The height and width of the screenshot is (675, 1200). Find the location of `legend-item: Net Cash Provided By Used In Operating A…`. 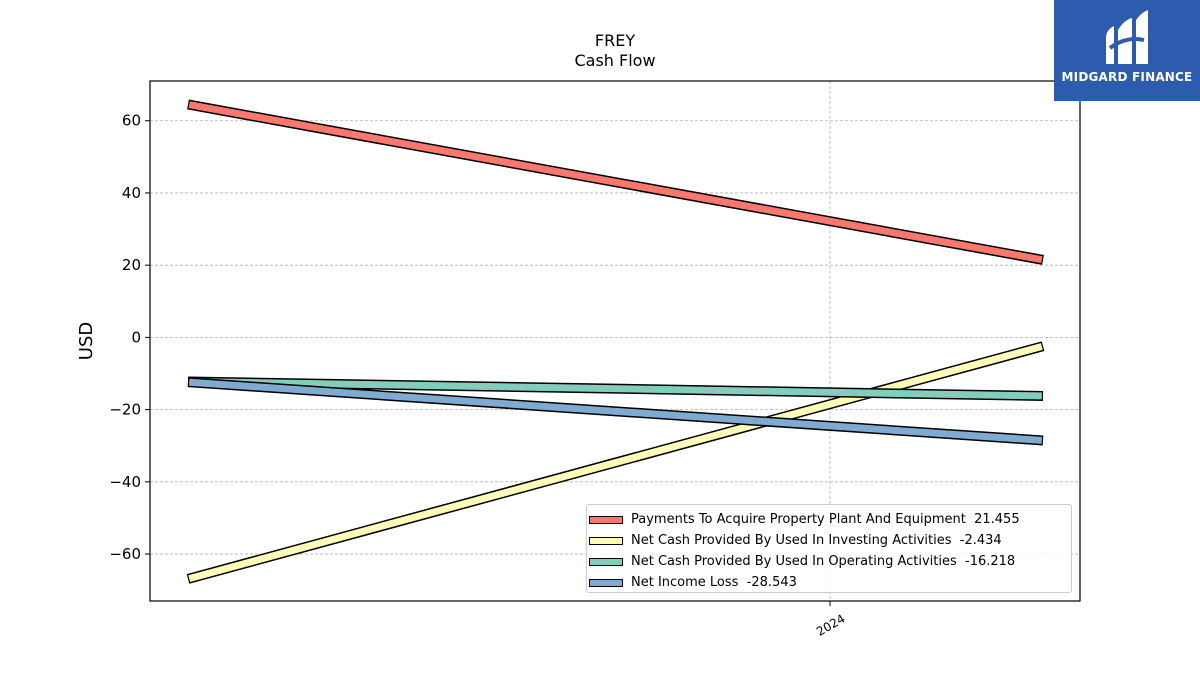

legend-item: Net Cash Provided By Used In Operating A… is located at coordinates (829, 561).